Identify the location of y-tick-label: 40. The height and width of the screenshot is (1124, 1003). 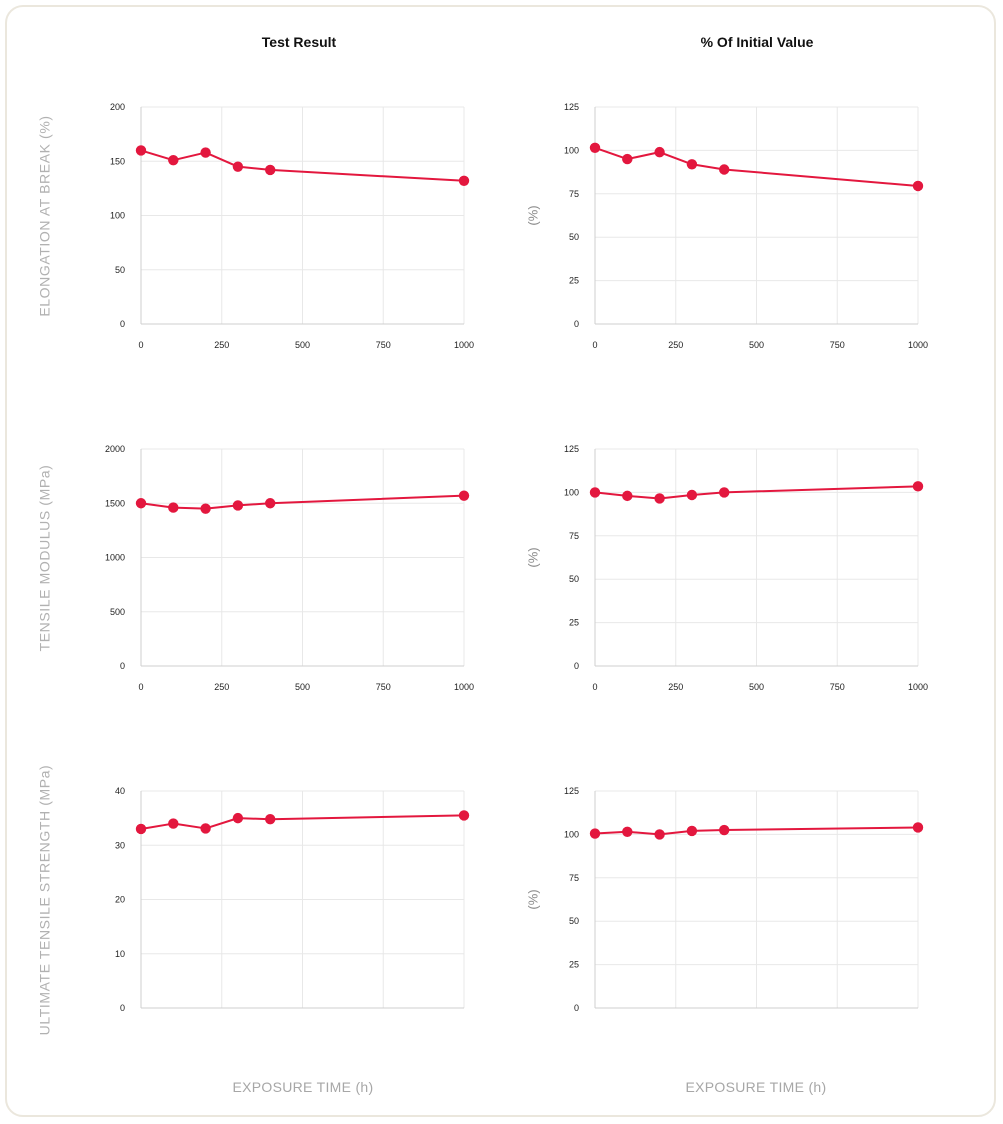
(120, 791).